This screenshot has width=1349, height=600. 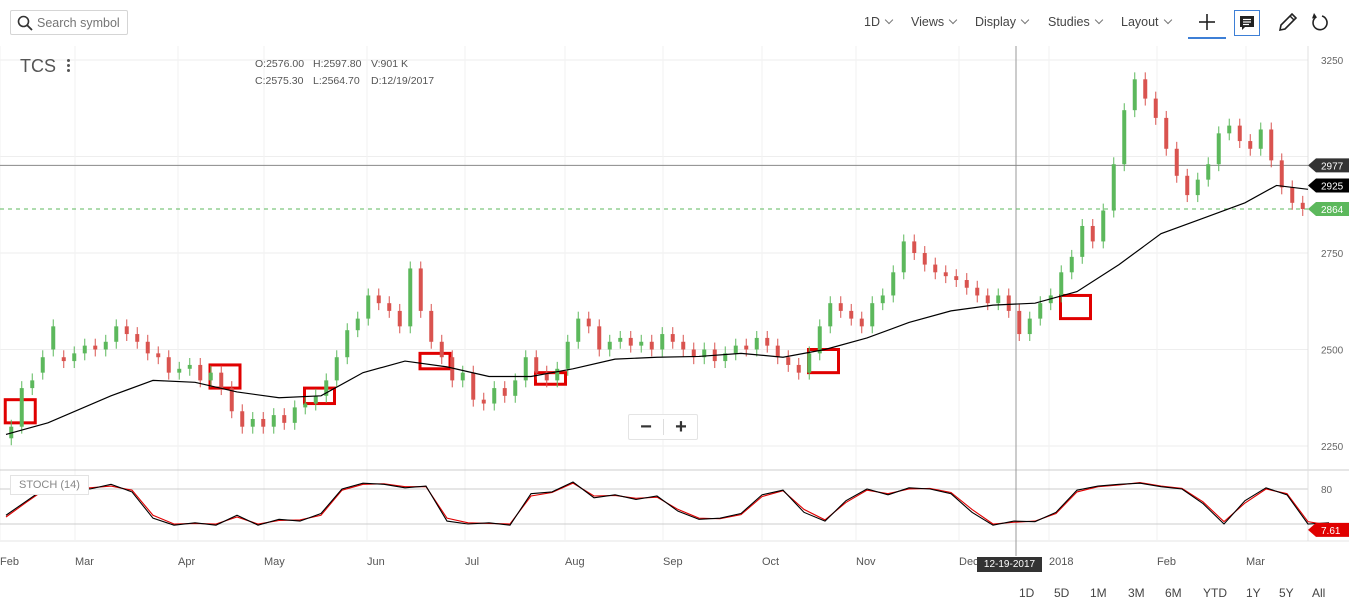 I want to click on range-button-all: All, so click(x=1319, y=593).